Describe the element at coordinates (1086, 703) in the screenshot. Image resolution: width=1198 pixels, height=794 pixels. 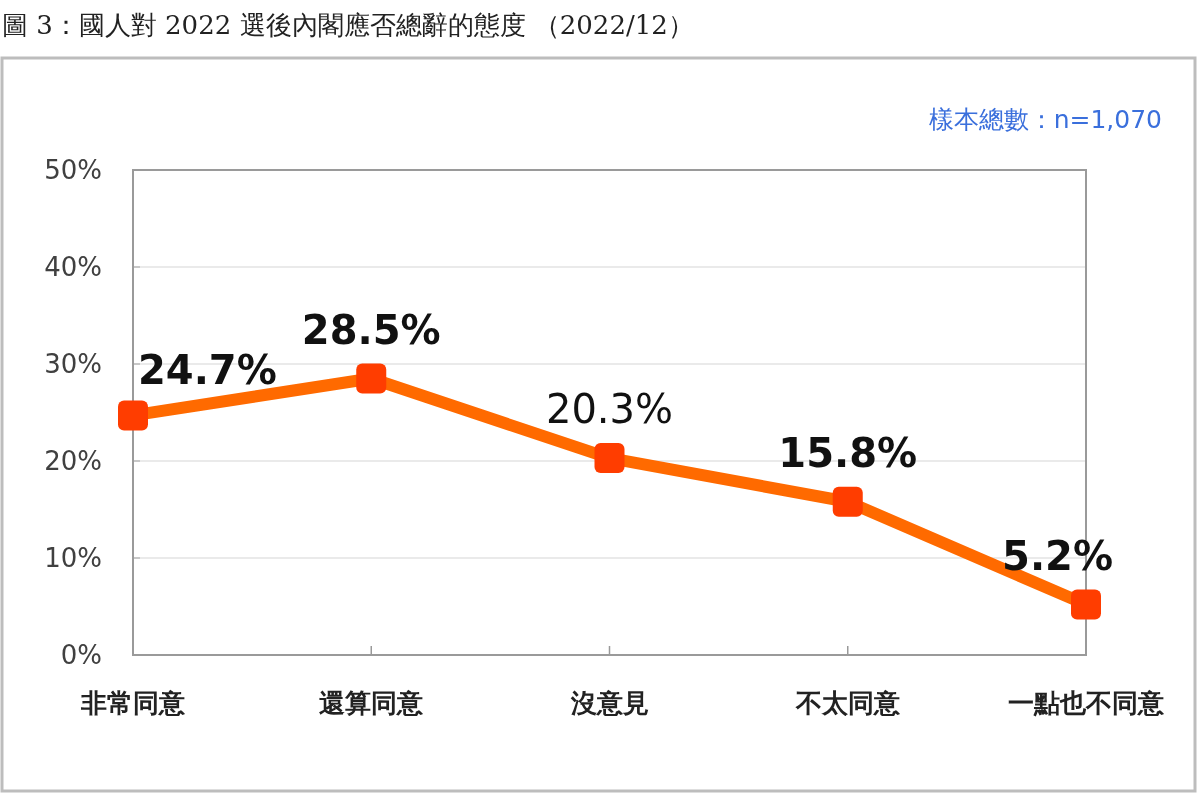
I see `x-tick-label: 一點也不同意` at that location.